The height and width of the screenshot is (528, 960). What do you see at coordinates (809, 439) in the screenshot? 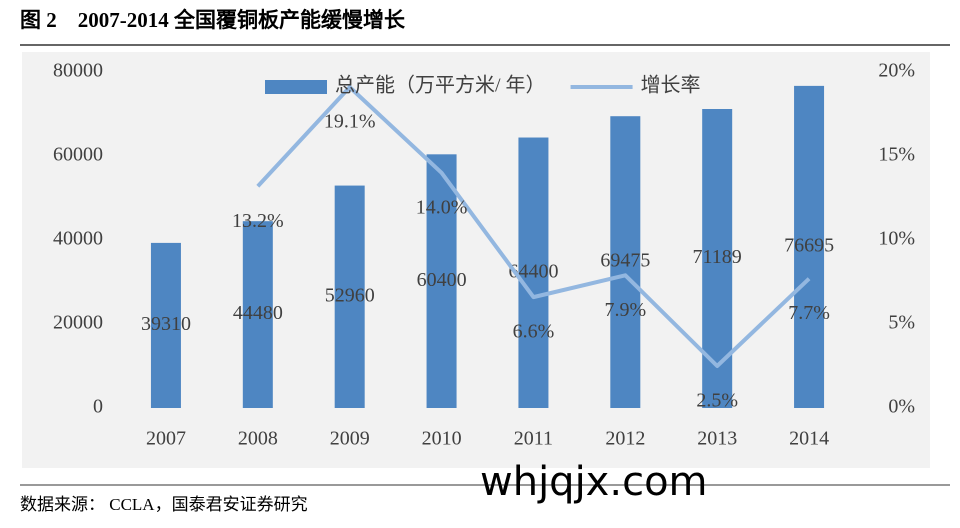
I see `x-tick-label: 2014` at bounding box center [809, 439].